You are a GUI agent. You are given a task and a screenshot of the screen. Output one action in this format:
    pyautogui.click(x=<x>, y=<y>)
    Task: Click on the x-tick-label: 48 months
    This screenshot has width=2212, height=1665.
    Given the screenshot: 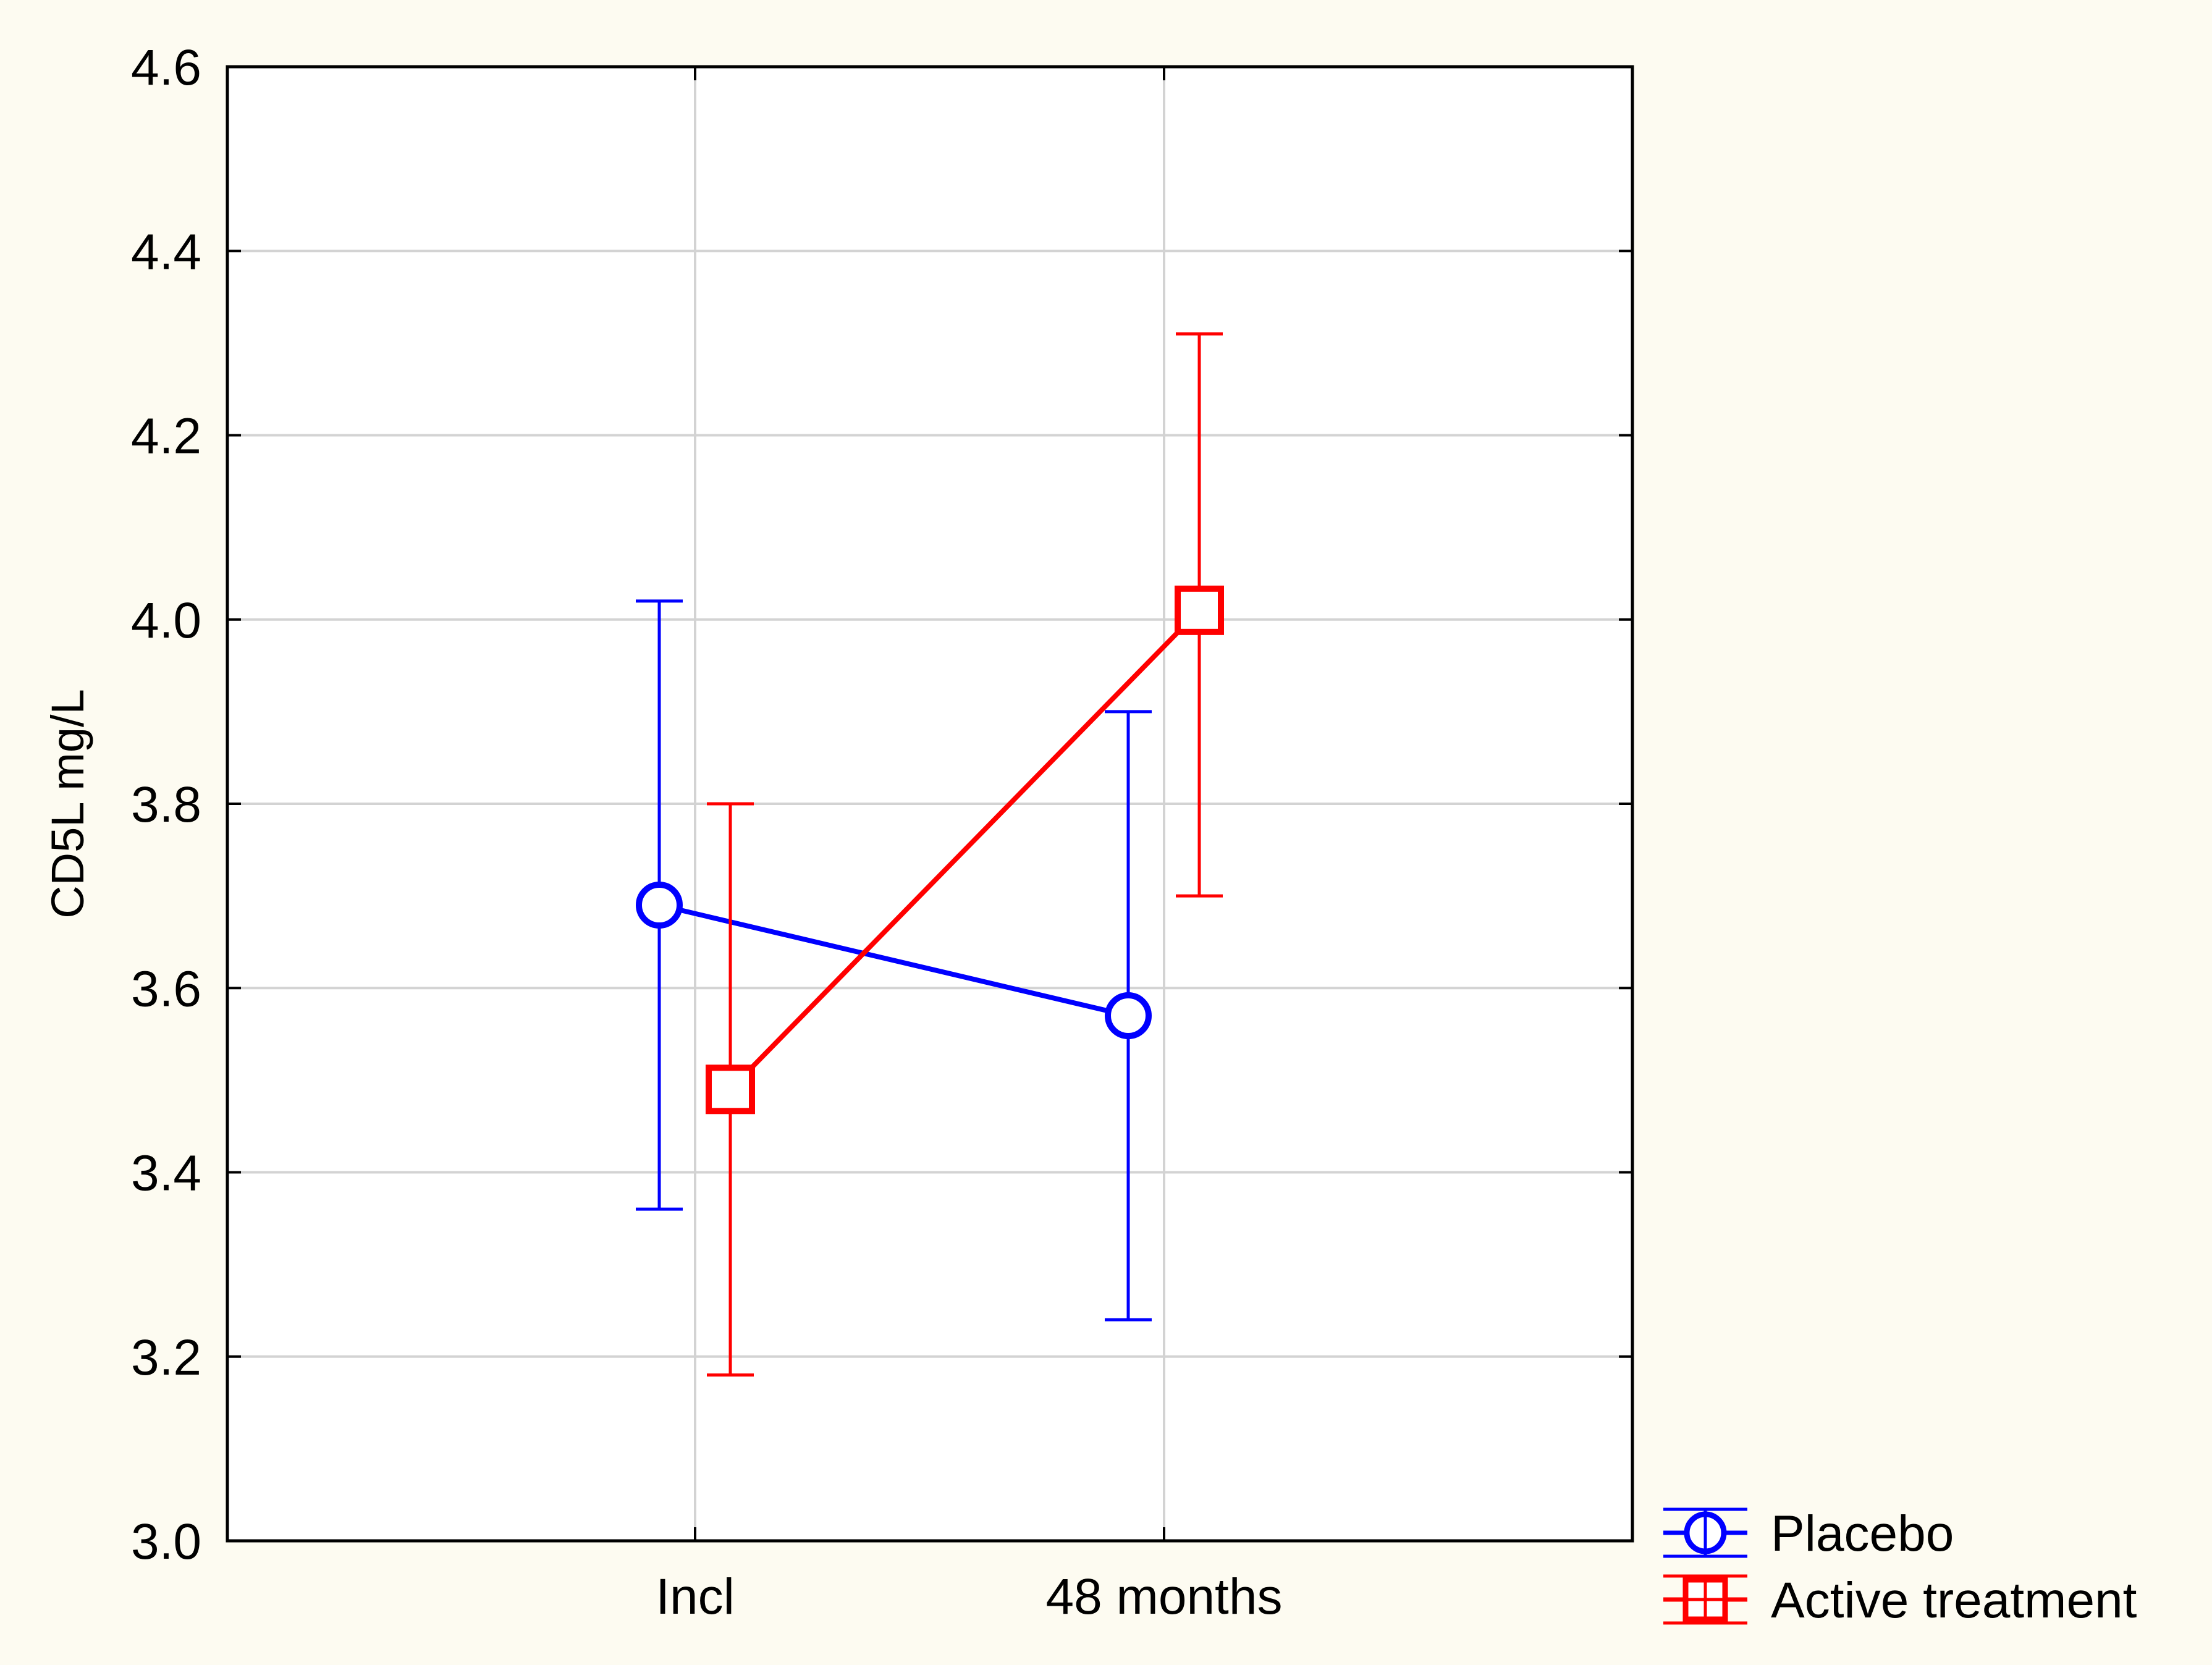 What is the action you would take?
    pyautogui.click(x=1164, y=1597)
    